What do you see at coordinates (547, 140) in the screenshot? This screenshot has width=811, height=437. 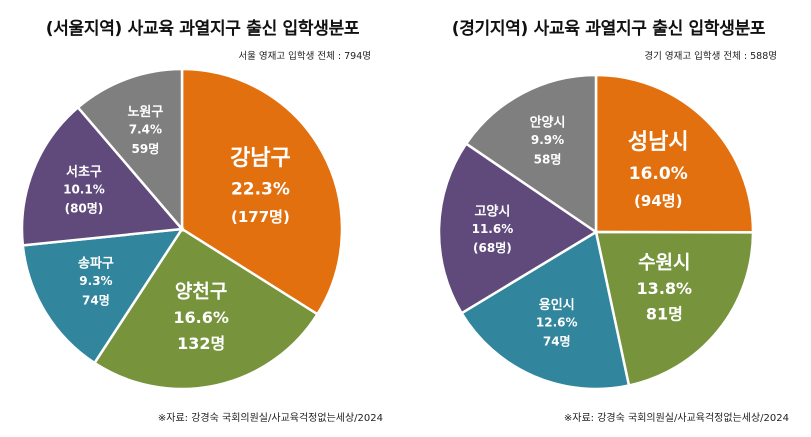 I see `slice-percent-label: 9.9%` at bounding box center [547, 140].